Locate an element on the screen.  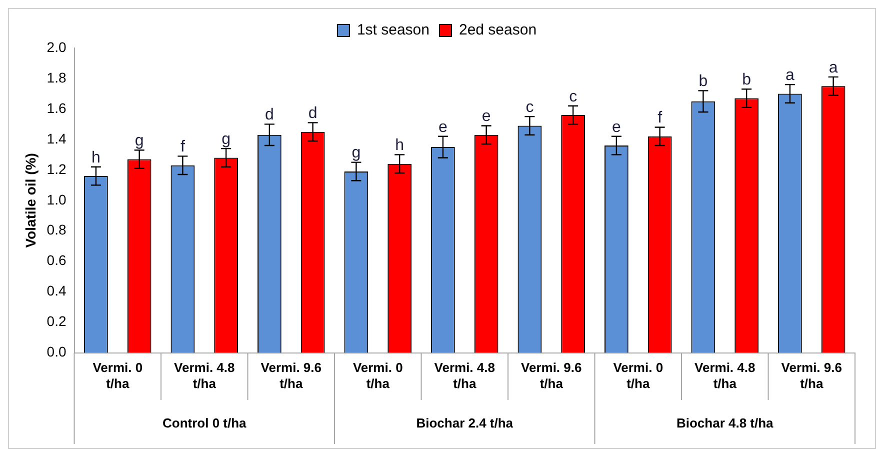
y-tick-label: 1.4 is located at coordinates (56, 138).